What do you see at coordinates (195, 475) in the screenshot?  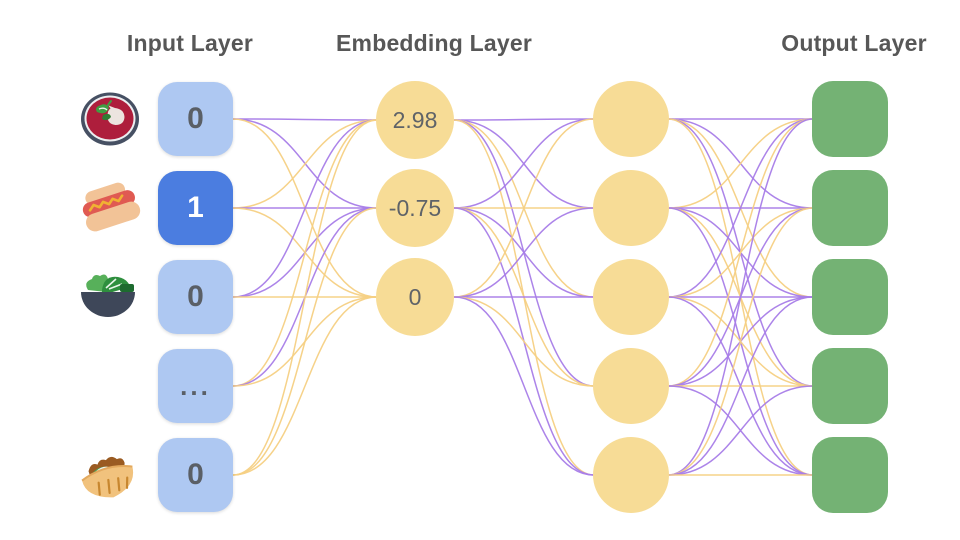 I see `input-node-5: 0` at bounding box center [195, 475].